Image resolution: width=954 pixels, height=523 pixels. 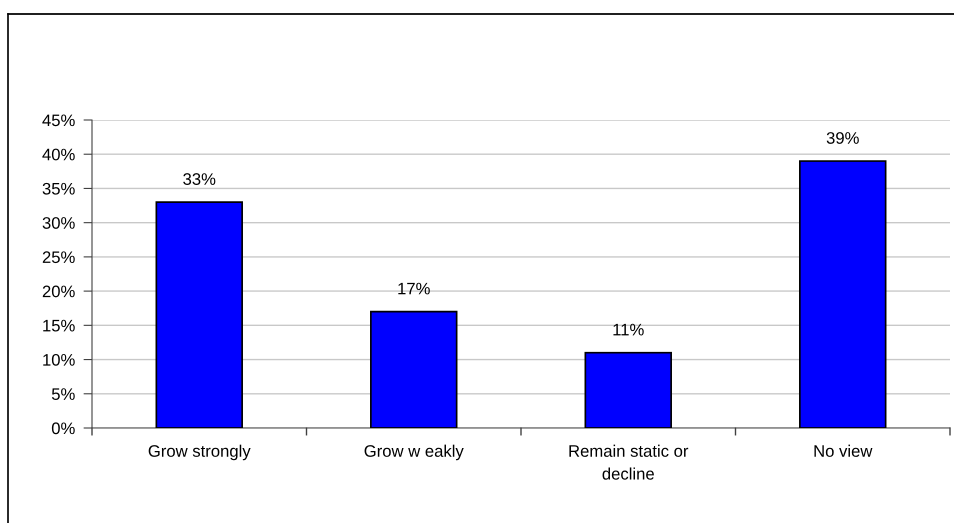 I want to click on y-tick-label: 25%, so click(x=58, y=257).